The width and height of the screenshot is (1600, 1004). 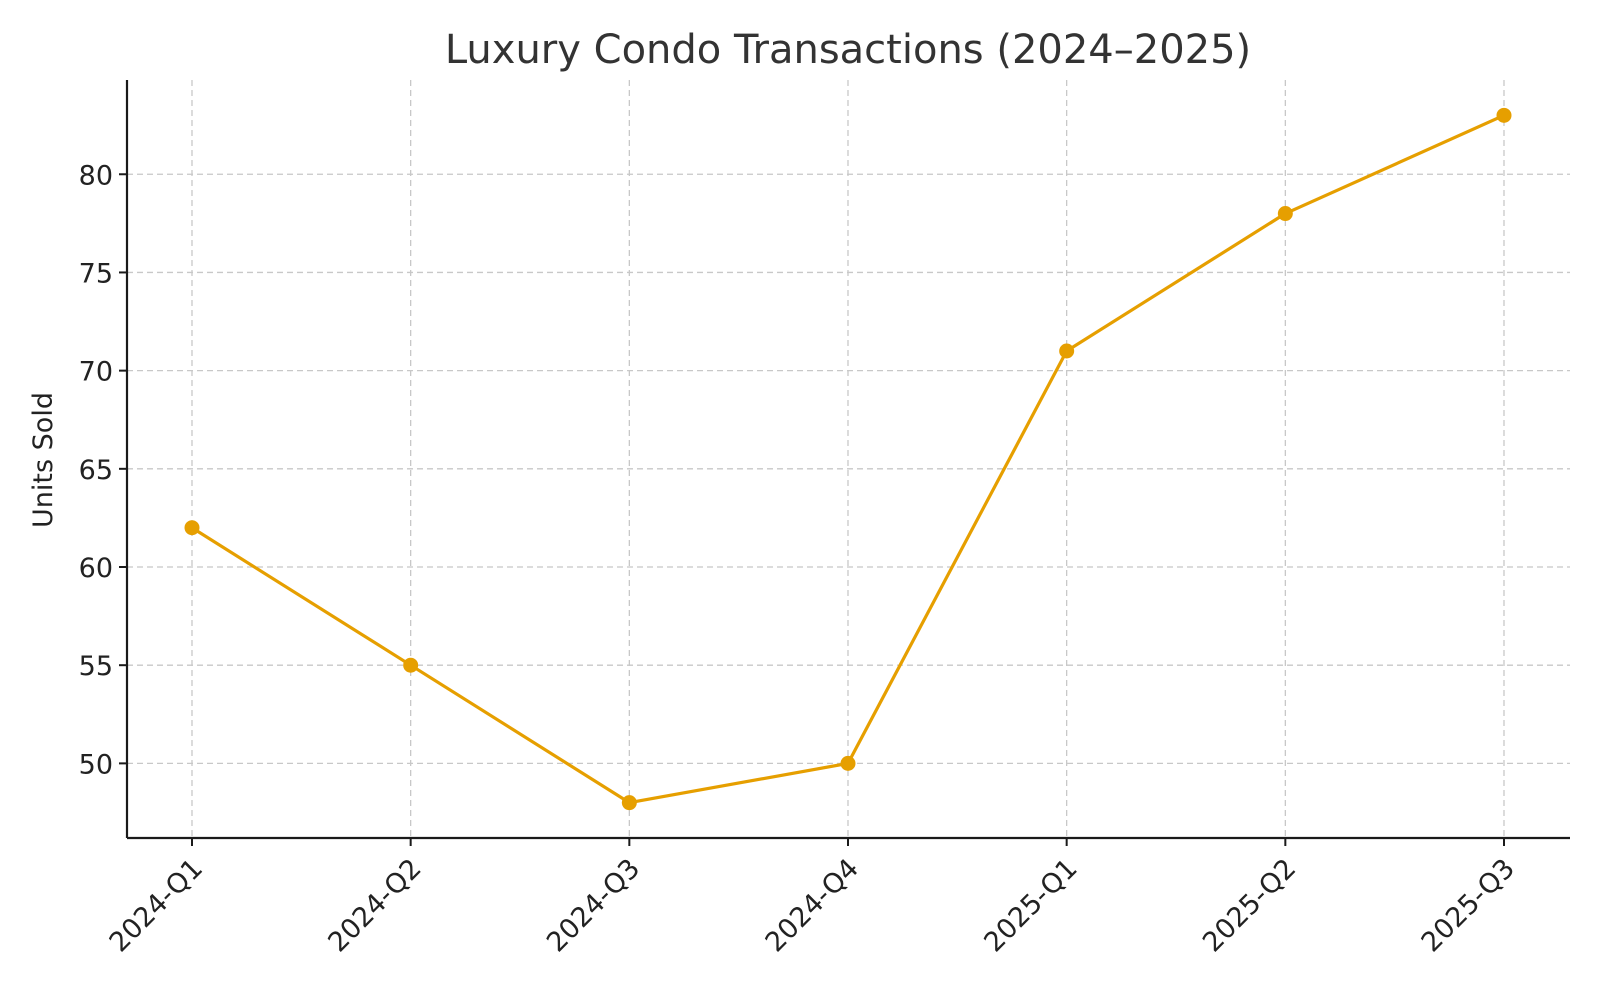 I want to click on y-tick-label: 75, so click(x=96, y=273).